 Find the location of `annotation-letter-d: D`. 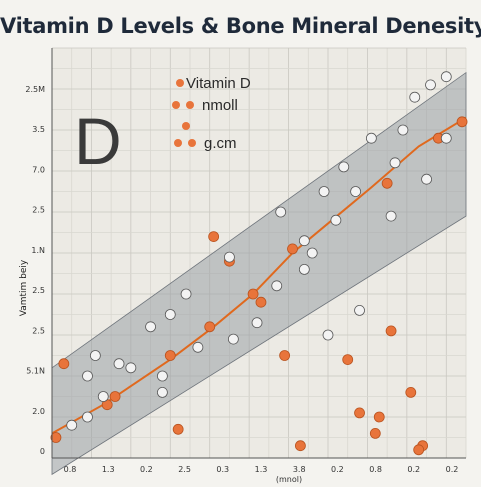

annotation-letter-d: D is located at coordinates (98, 141).